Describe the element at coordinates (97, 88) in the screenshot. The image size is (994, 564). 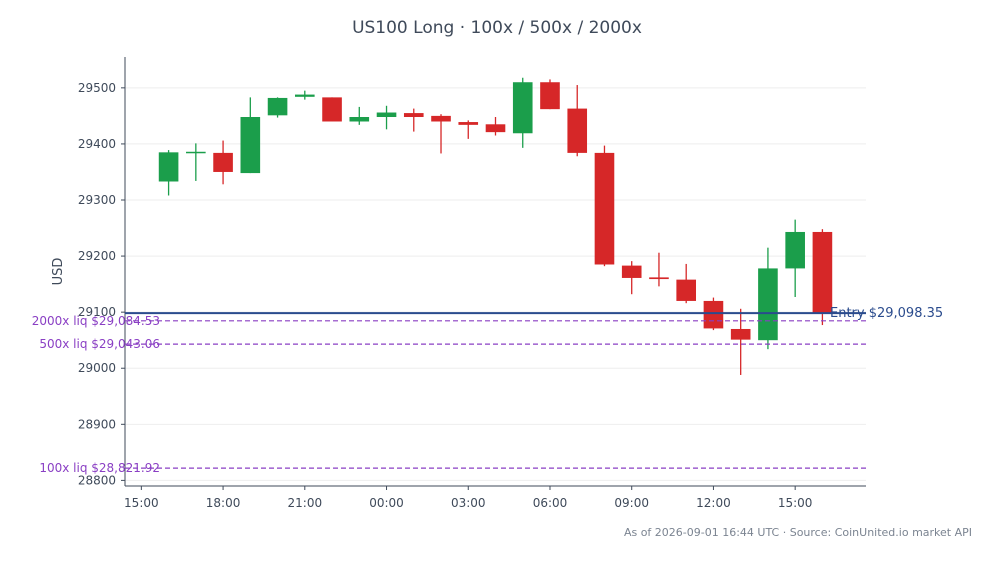
I see `y-tick-label: 29500` at that location.